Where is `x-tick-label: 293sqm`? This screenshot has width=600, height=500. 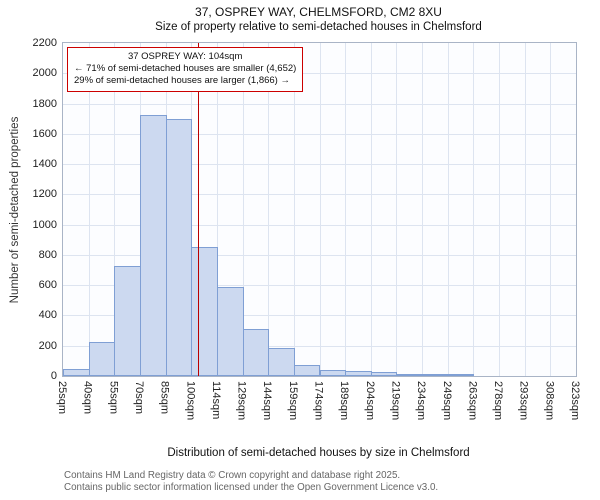 x-tick-label: 293sqm is located at coordinates (523, 401).